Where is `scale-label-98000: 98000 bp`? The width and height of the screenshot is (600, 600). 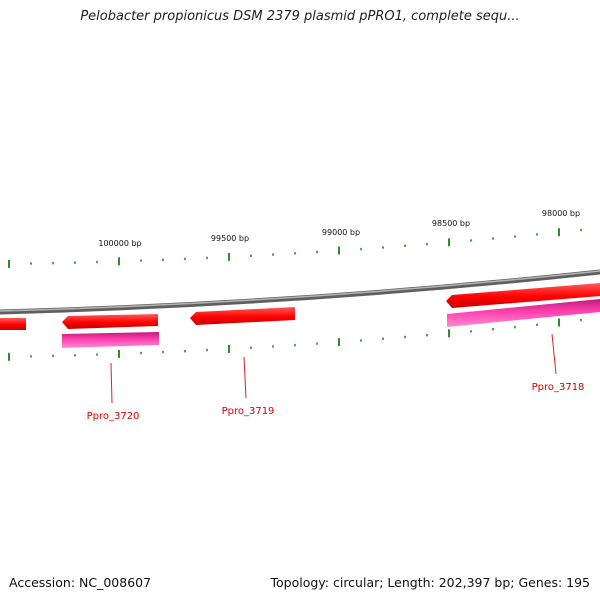 scale-label-98000: 98000 bp is located at coordinates (561, 213).